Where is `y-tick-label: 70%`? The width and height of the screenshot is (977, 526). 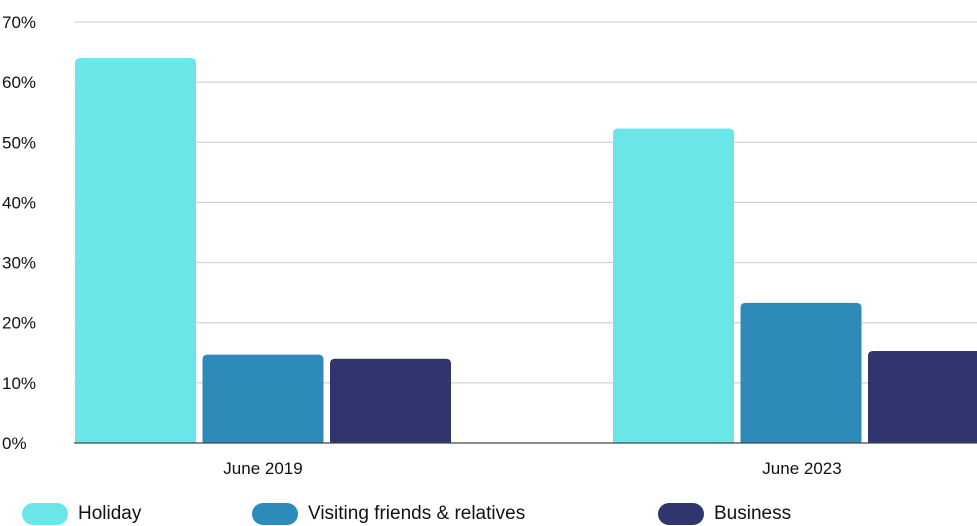
y-tick-label: 70% is located at coordinates (19, 22).